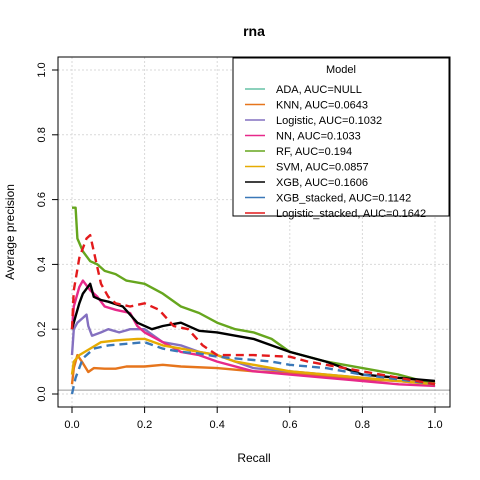  I want to click on legend-label: SVM, AUC=0.0857, so click(322, 168).